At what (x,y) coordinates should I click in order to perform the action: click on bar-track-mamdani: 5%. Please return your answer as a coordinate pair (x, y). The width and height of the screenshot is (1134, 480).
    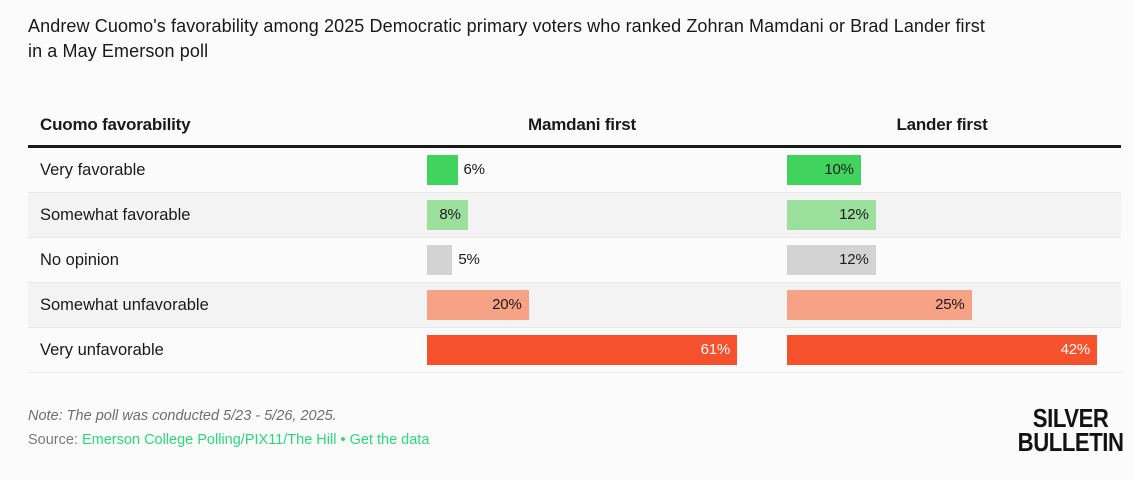
    Looking at the image, I should click on (582, 260).